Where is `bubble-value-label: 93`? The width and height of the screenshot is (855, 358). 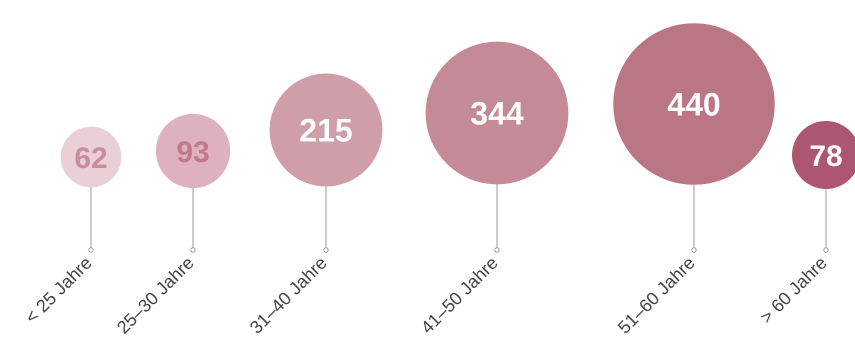
bubble-value-label: 93 is located at coordinates (192, 152).